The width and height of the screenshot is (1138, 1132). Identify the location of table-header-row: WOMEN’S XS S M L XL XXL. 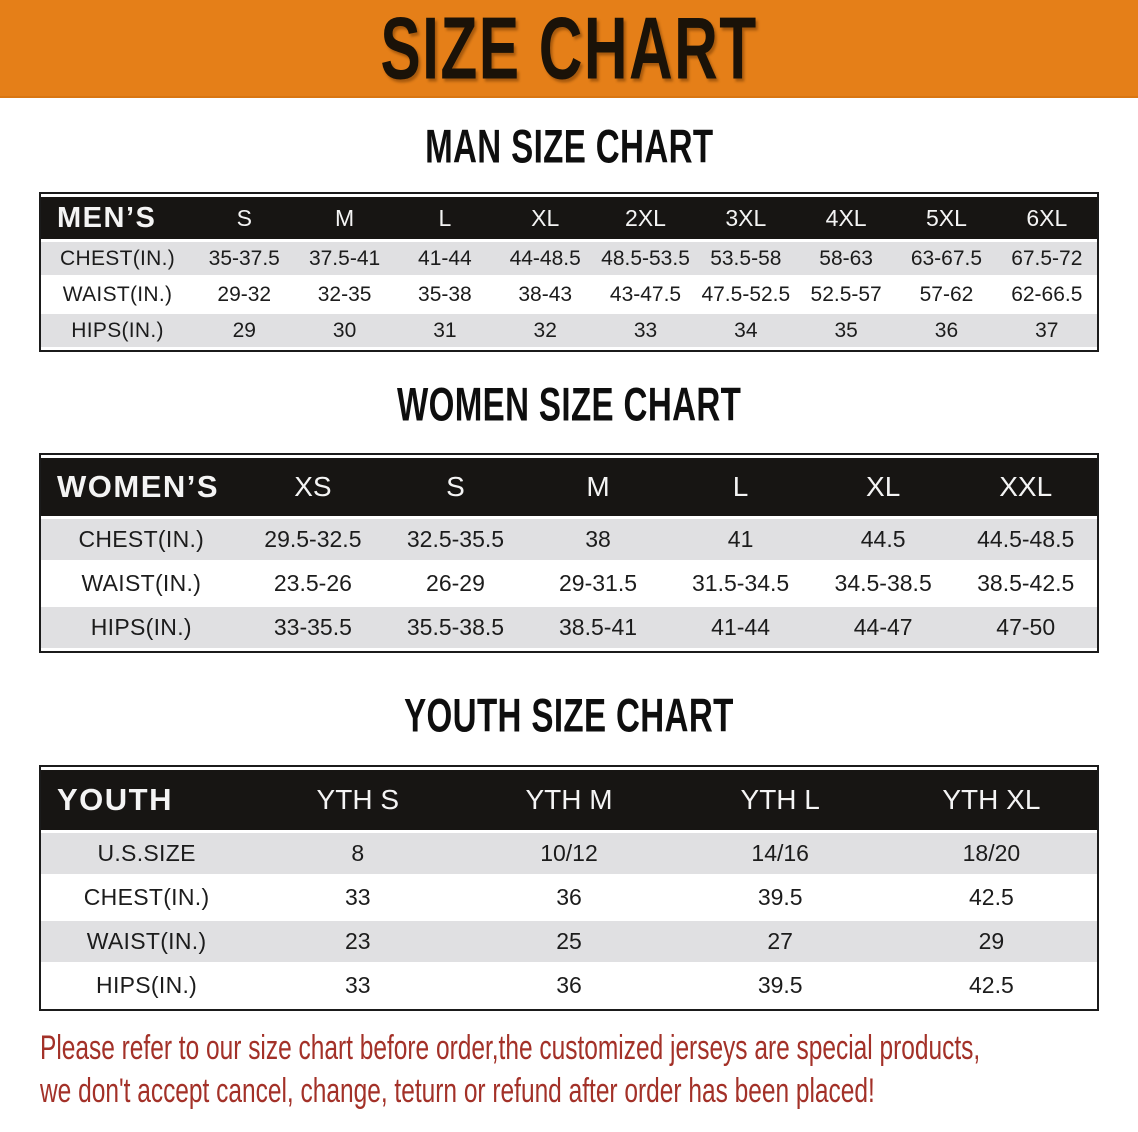
(569, 486).